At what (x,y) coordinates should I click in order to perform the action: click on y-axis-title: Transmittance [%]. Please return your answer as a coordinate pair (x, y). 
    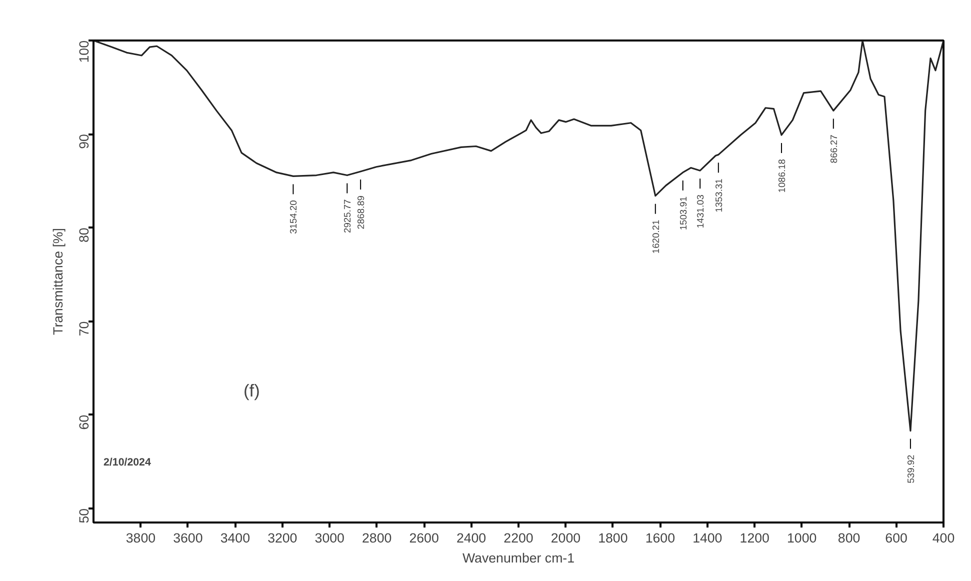
    Looking at the image, I should click on (58, 281).